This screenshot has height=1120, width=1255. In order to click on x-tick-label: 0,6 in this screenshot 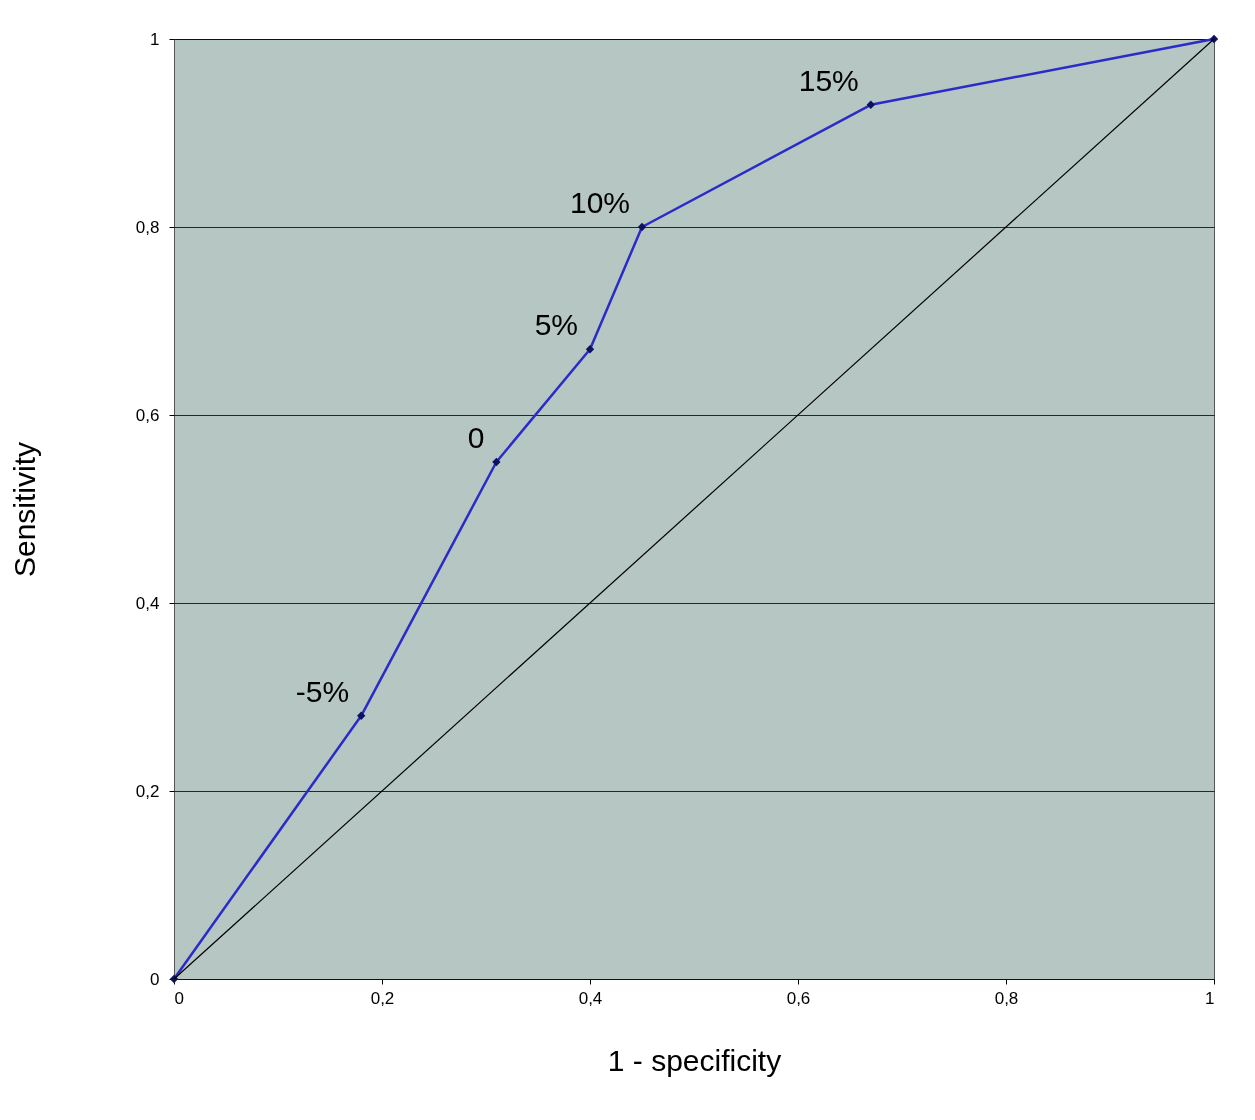, I will do `click(798, 998)`.